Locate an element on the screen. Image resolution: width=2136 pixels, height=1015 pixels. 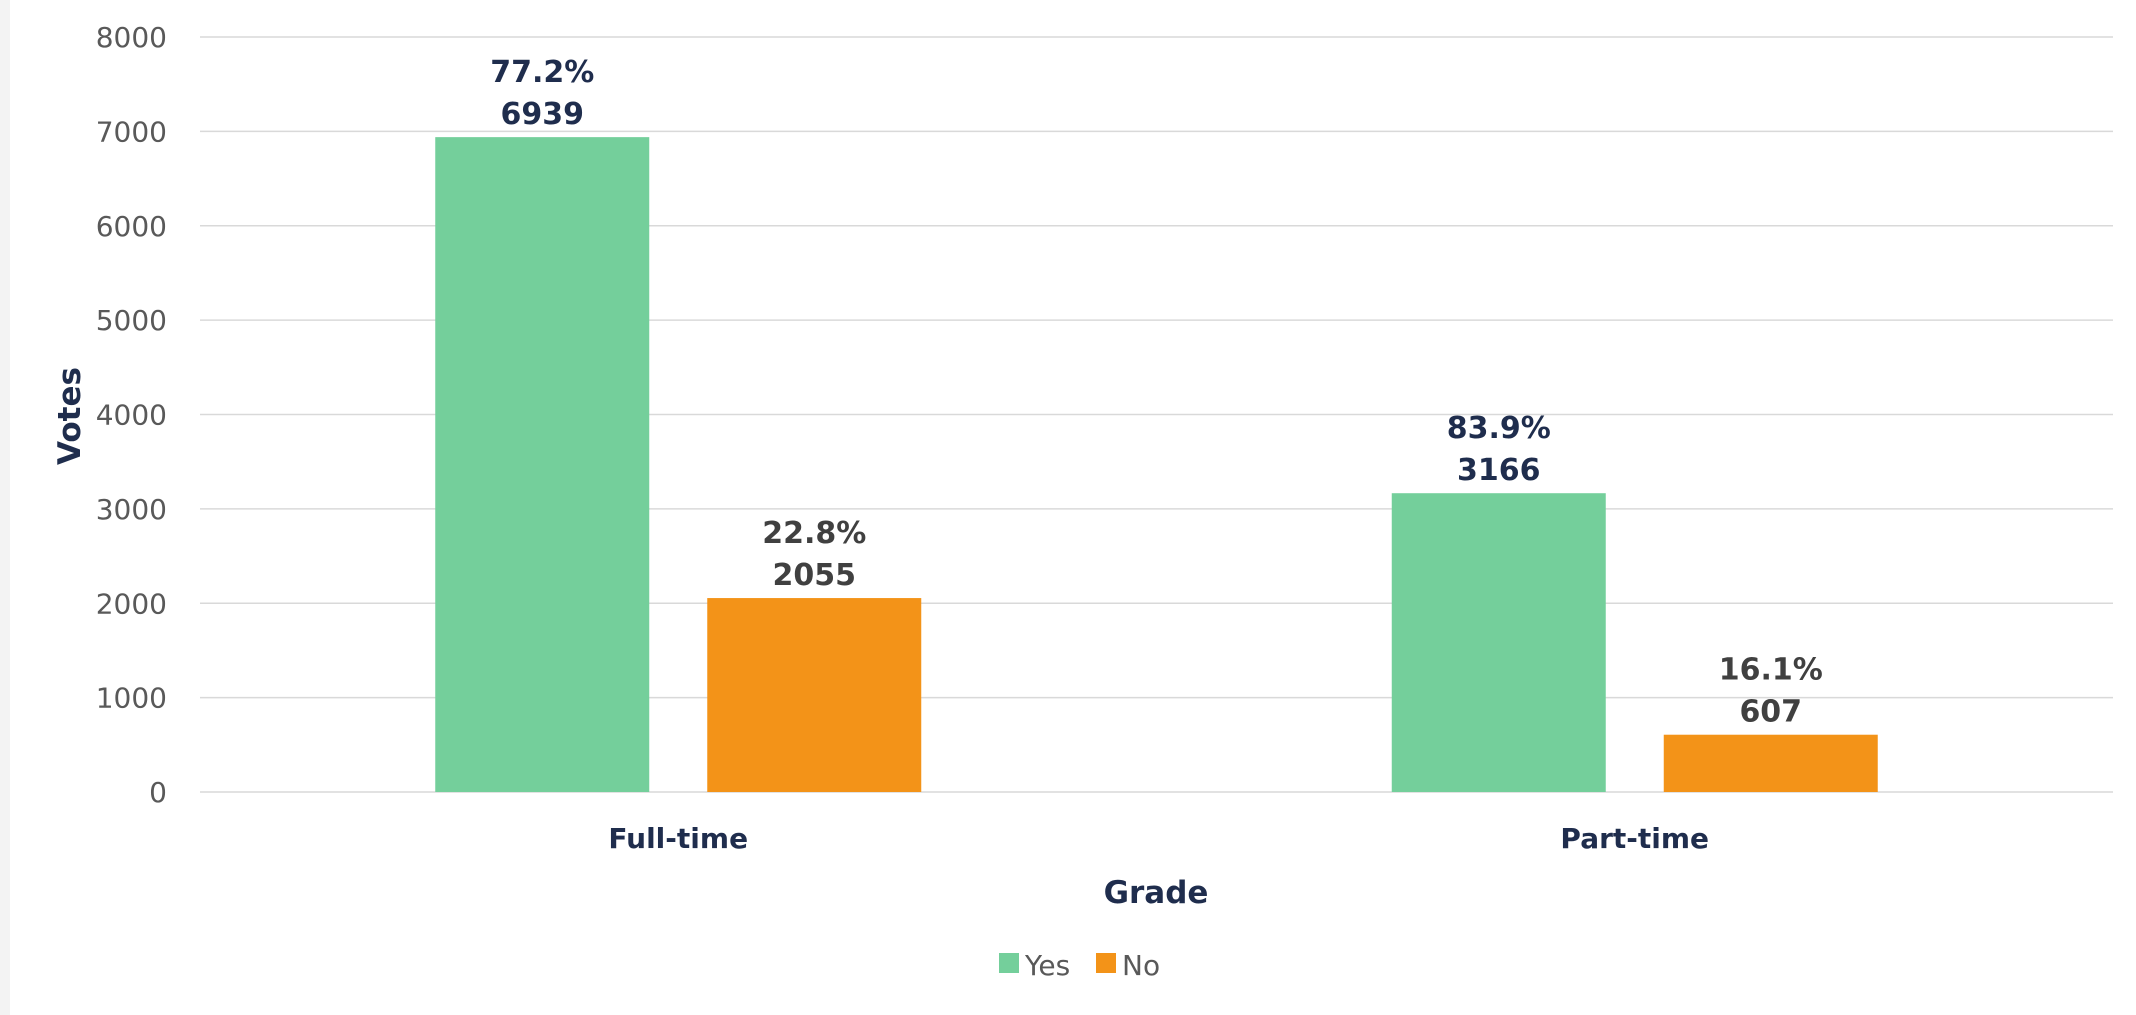
y-tick-label: 6000 is located at coordinates (131, 226).